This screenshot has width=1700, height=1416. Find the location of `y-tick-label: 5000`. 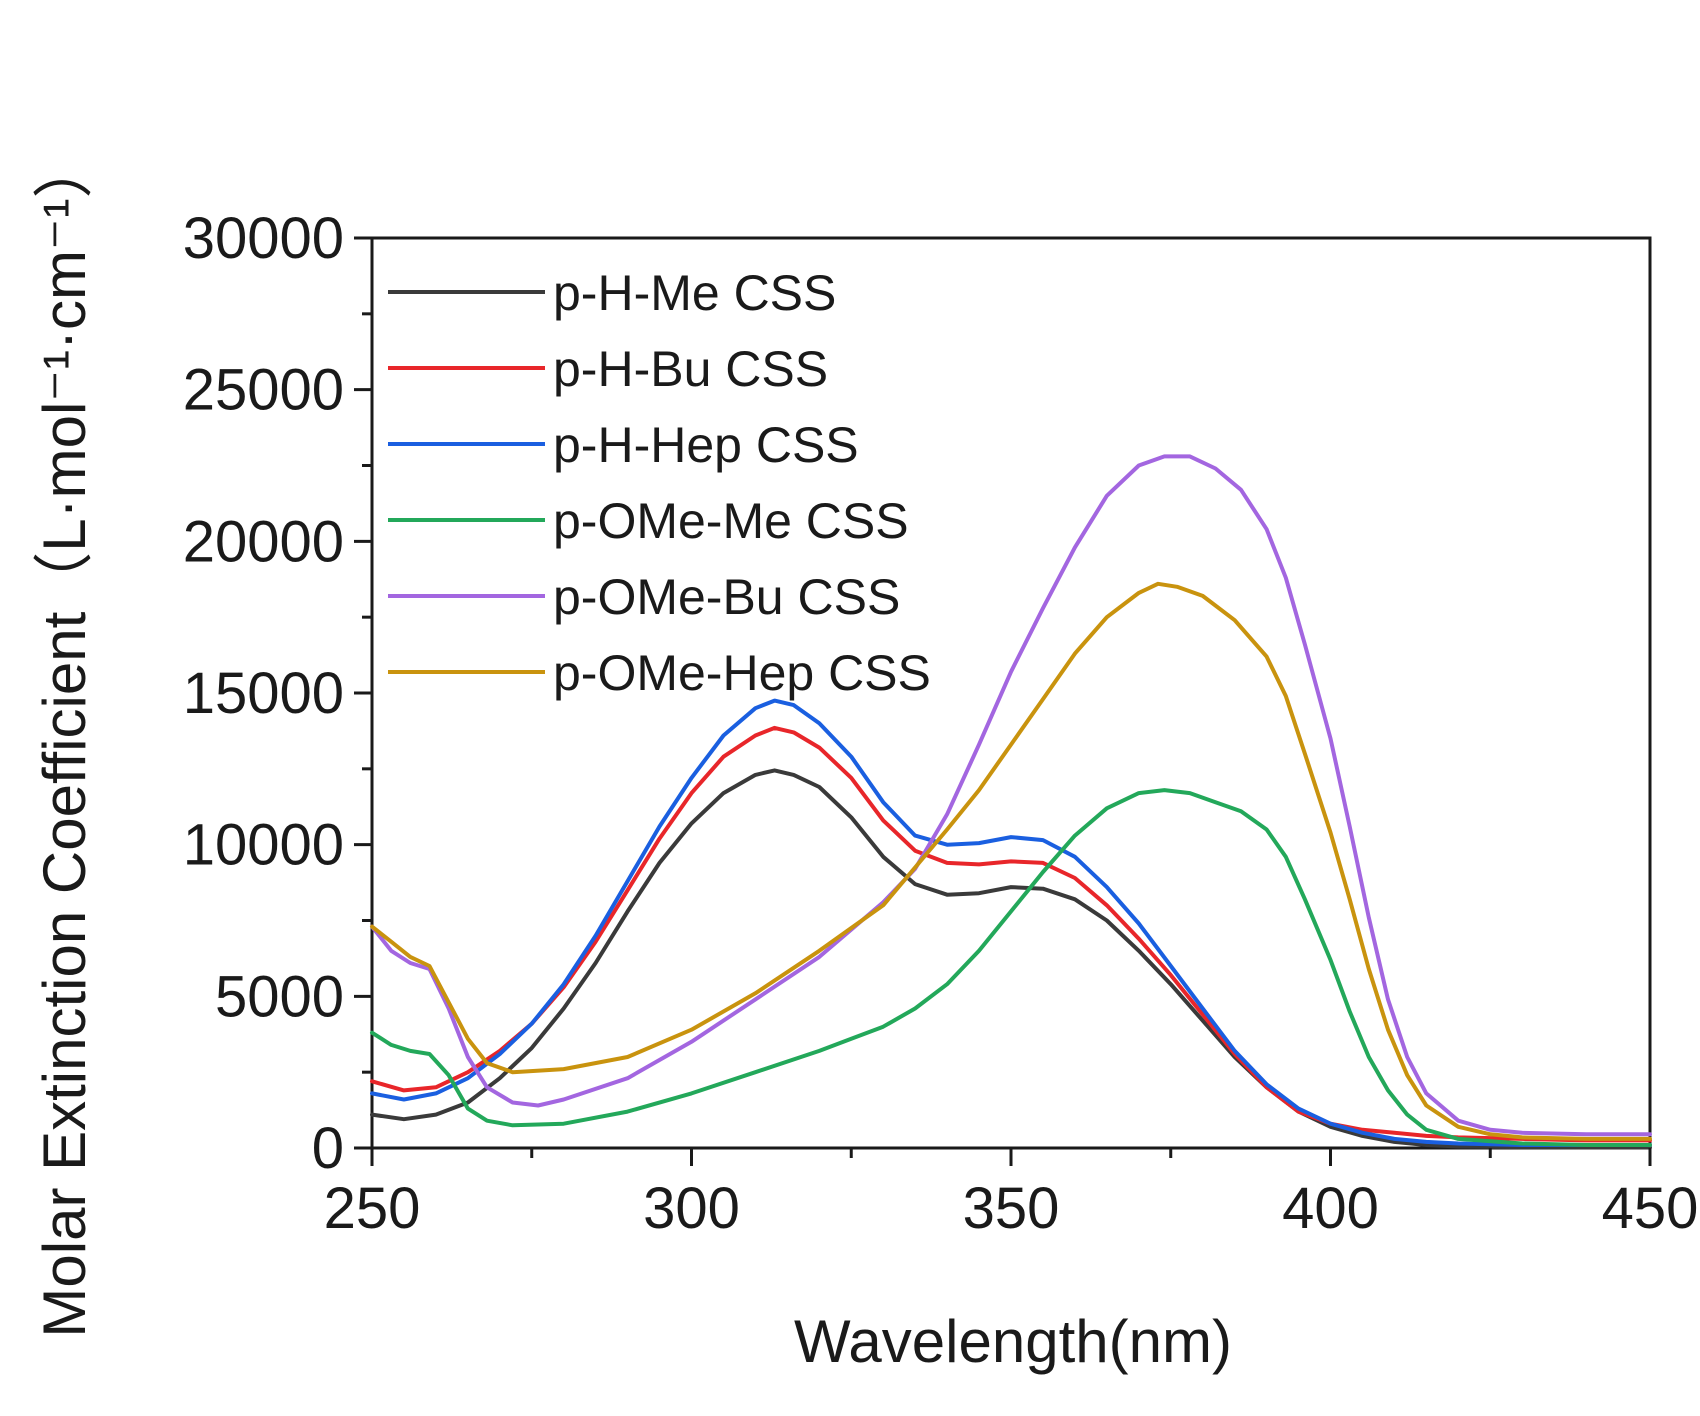

y-tick-label: 5000 is located at coordinates (279, 996).